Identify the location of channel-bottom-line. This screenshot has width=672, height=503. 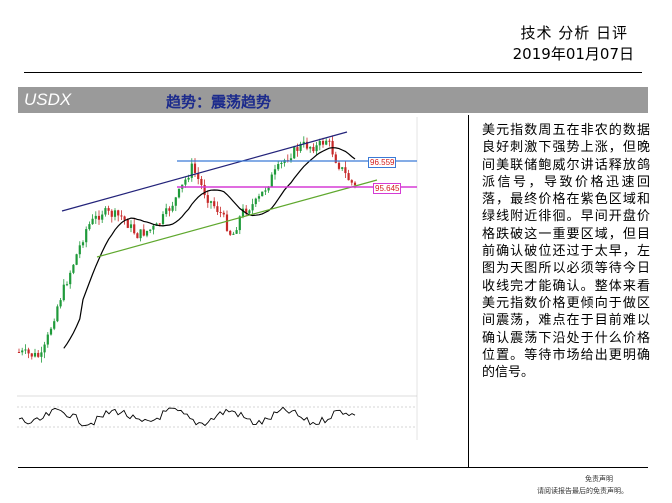
(237, 218).